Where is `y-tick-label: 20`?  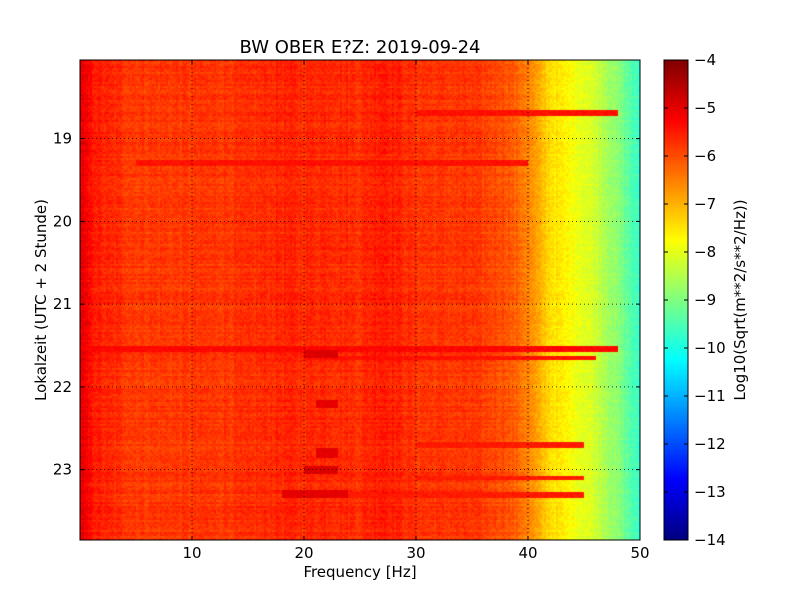 y-tick-label: 20 is located at coordinates (62, 221).